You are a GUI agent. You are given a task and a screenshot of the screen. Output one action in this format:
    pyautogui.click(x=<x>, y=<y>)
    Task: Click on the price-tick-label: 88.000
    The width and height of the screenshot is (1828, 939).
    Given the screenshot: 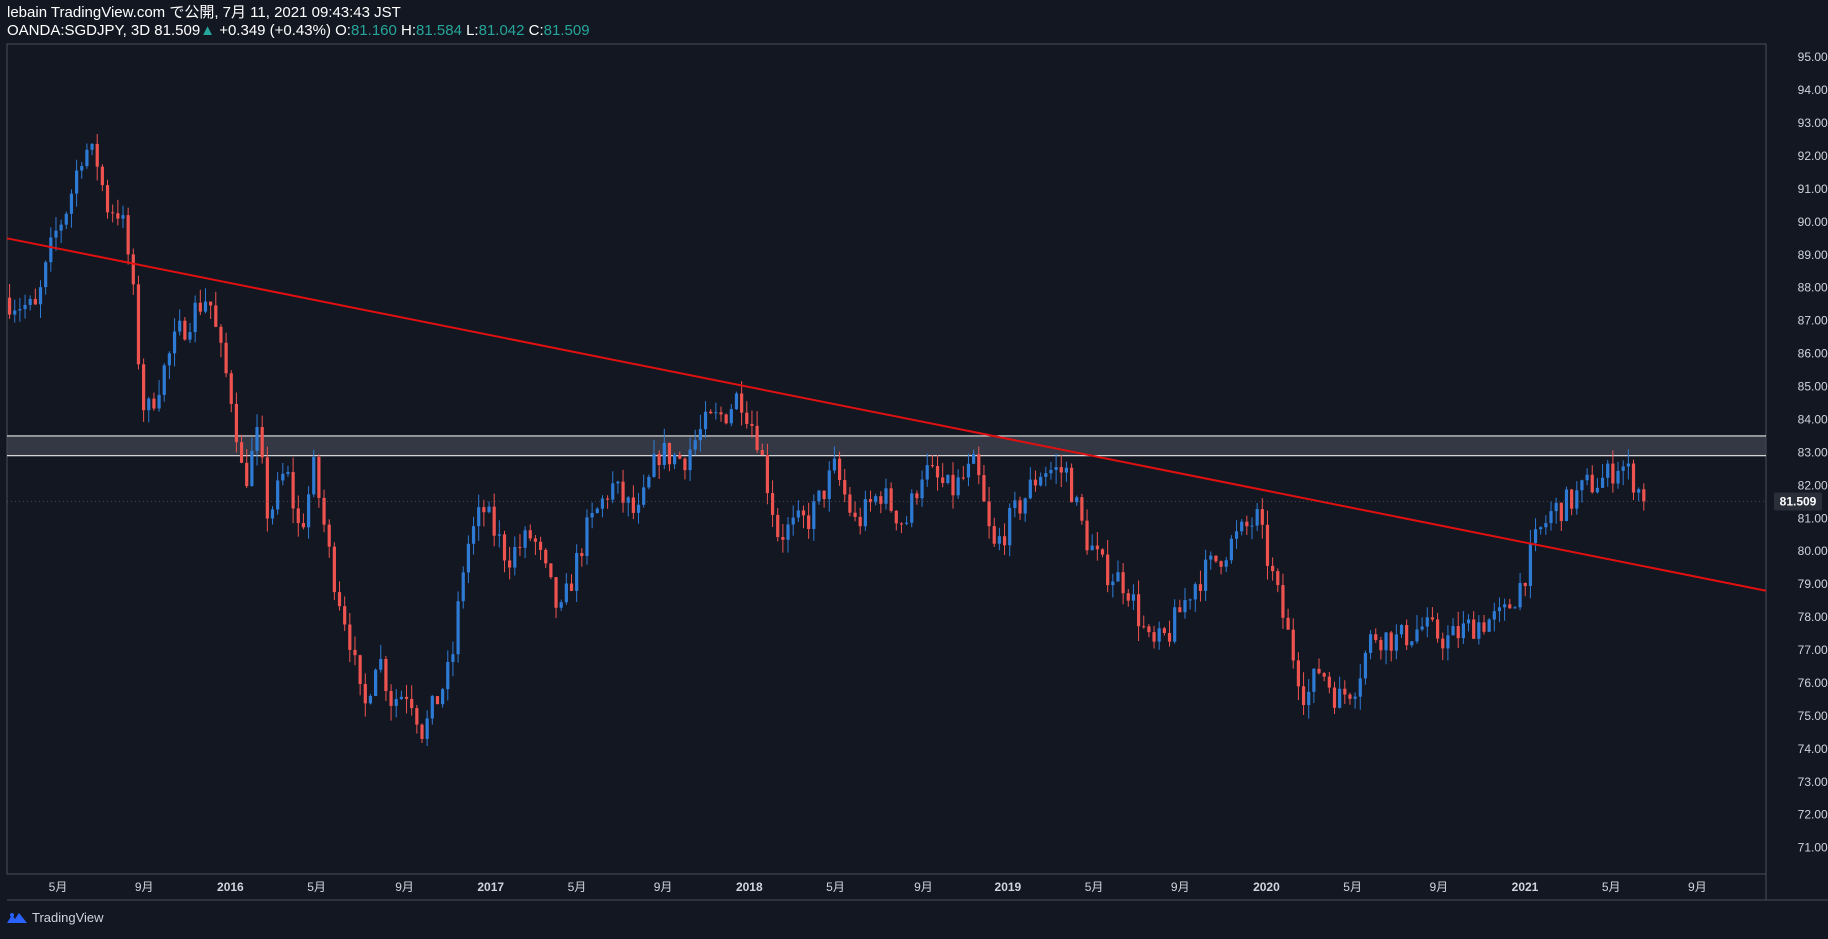 What is the action you would take?
    pyautogui.click(x=1813, y=288)
    